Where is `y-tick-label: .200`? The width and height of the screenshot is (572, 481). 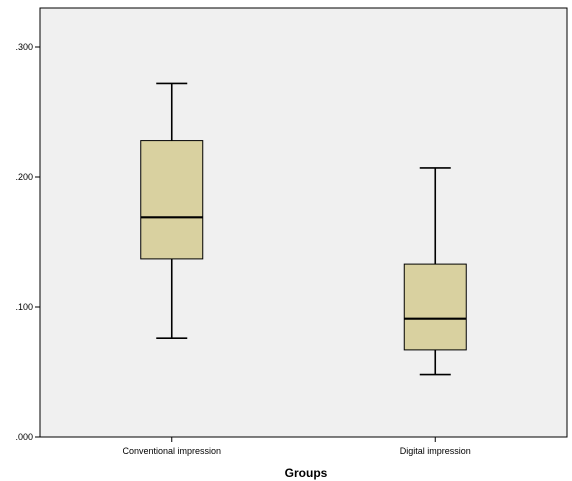
y-tick-label: .200 is located at coordinates (24, 177).